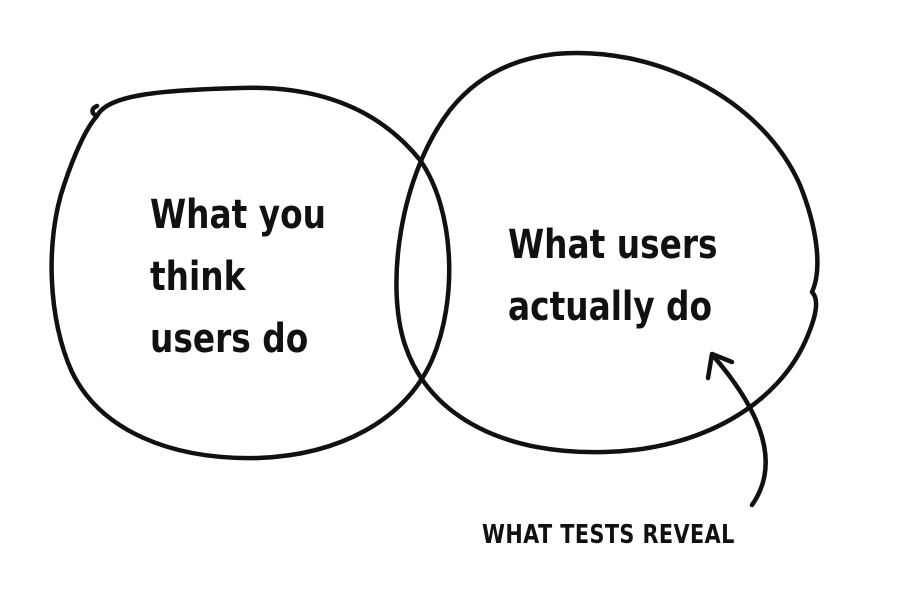 This screenshot has height=590, width=900. Describe the element at coordinates (720, 366) in the screenshot. I see `arrow-head` at that location.